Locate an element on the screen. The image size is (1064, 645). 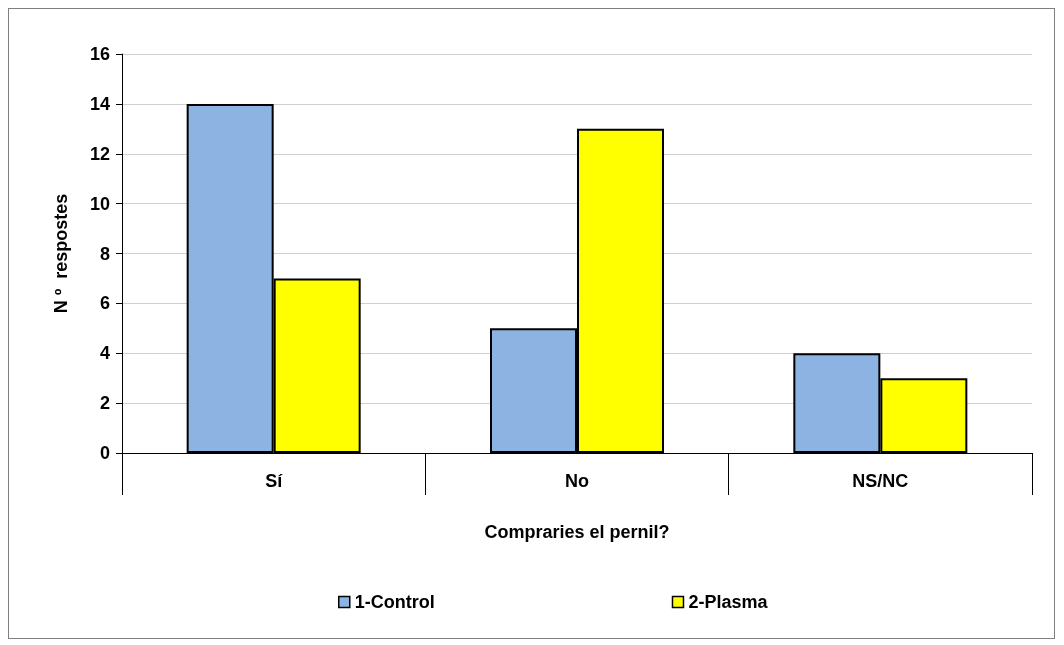
x-tick-label: Sí is located at coordinates (274, 481).